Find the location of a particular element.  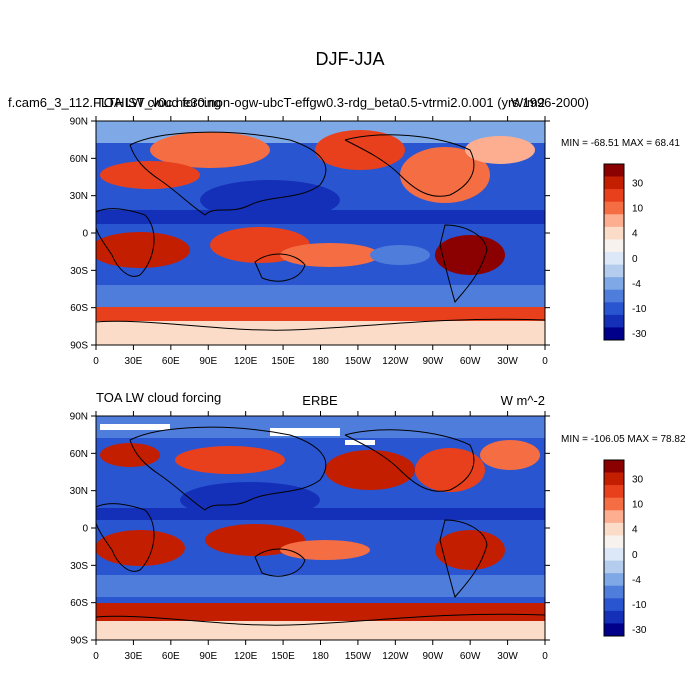

x-tick-label: 120E is located at coordinates (246, 656).